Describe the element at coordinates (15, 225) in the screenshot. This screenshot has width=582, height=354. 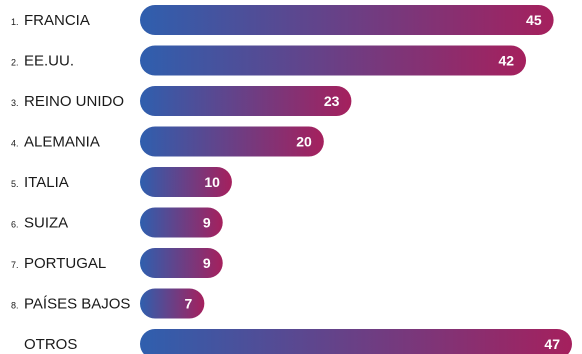
I see `row-rank: 6.` at that location.